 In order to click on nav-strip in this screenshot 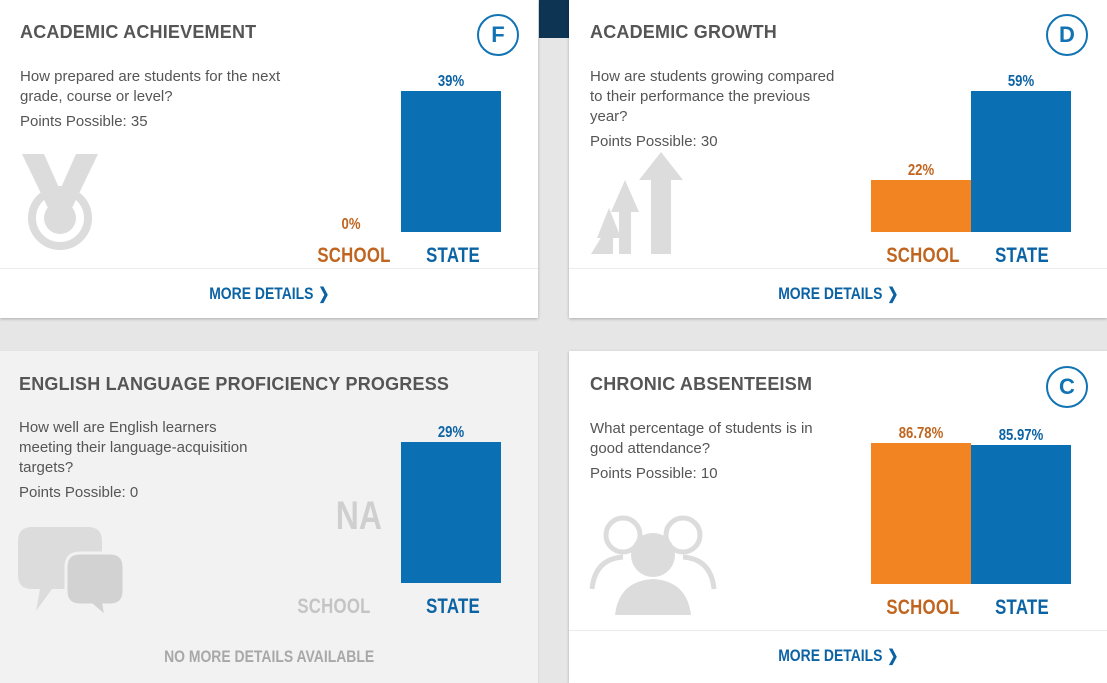, I will do `click(554, 19)`.